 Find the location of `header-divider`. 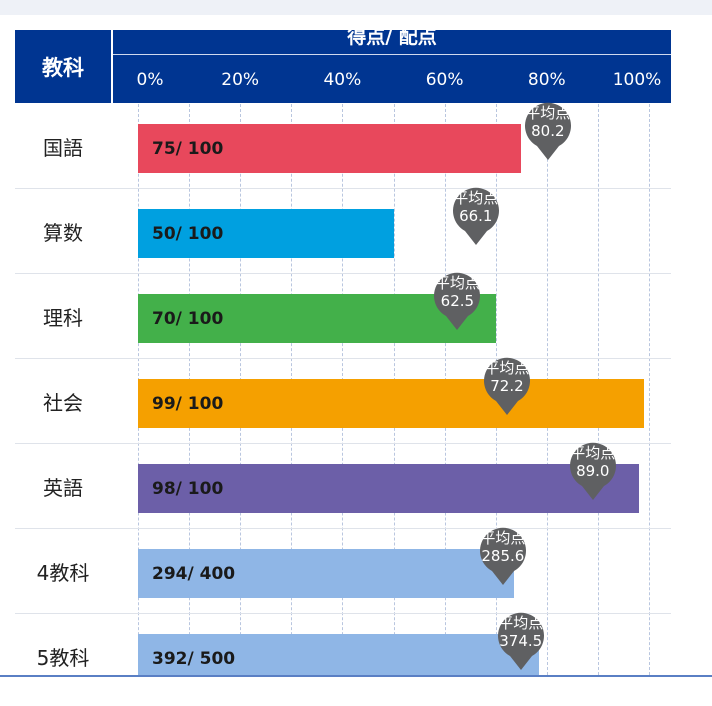

header-divider is located at coordinates (392, 54).